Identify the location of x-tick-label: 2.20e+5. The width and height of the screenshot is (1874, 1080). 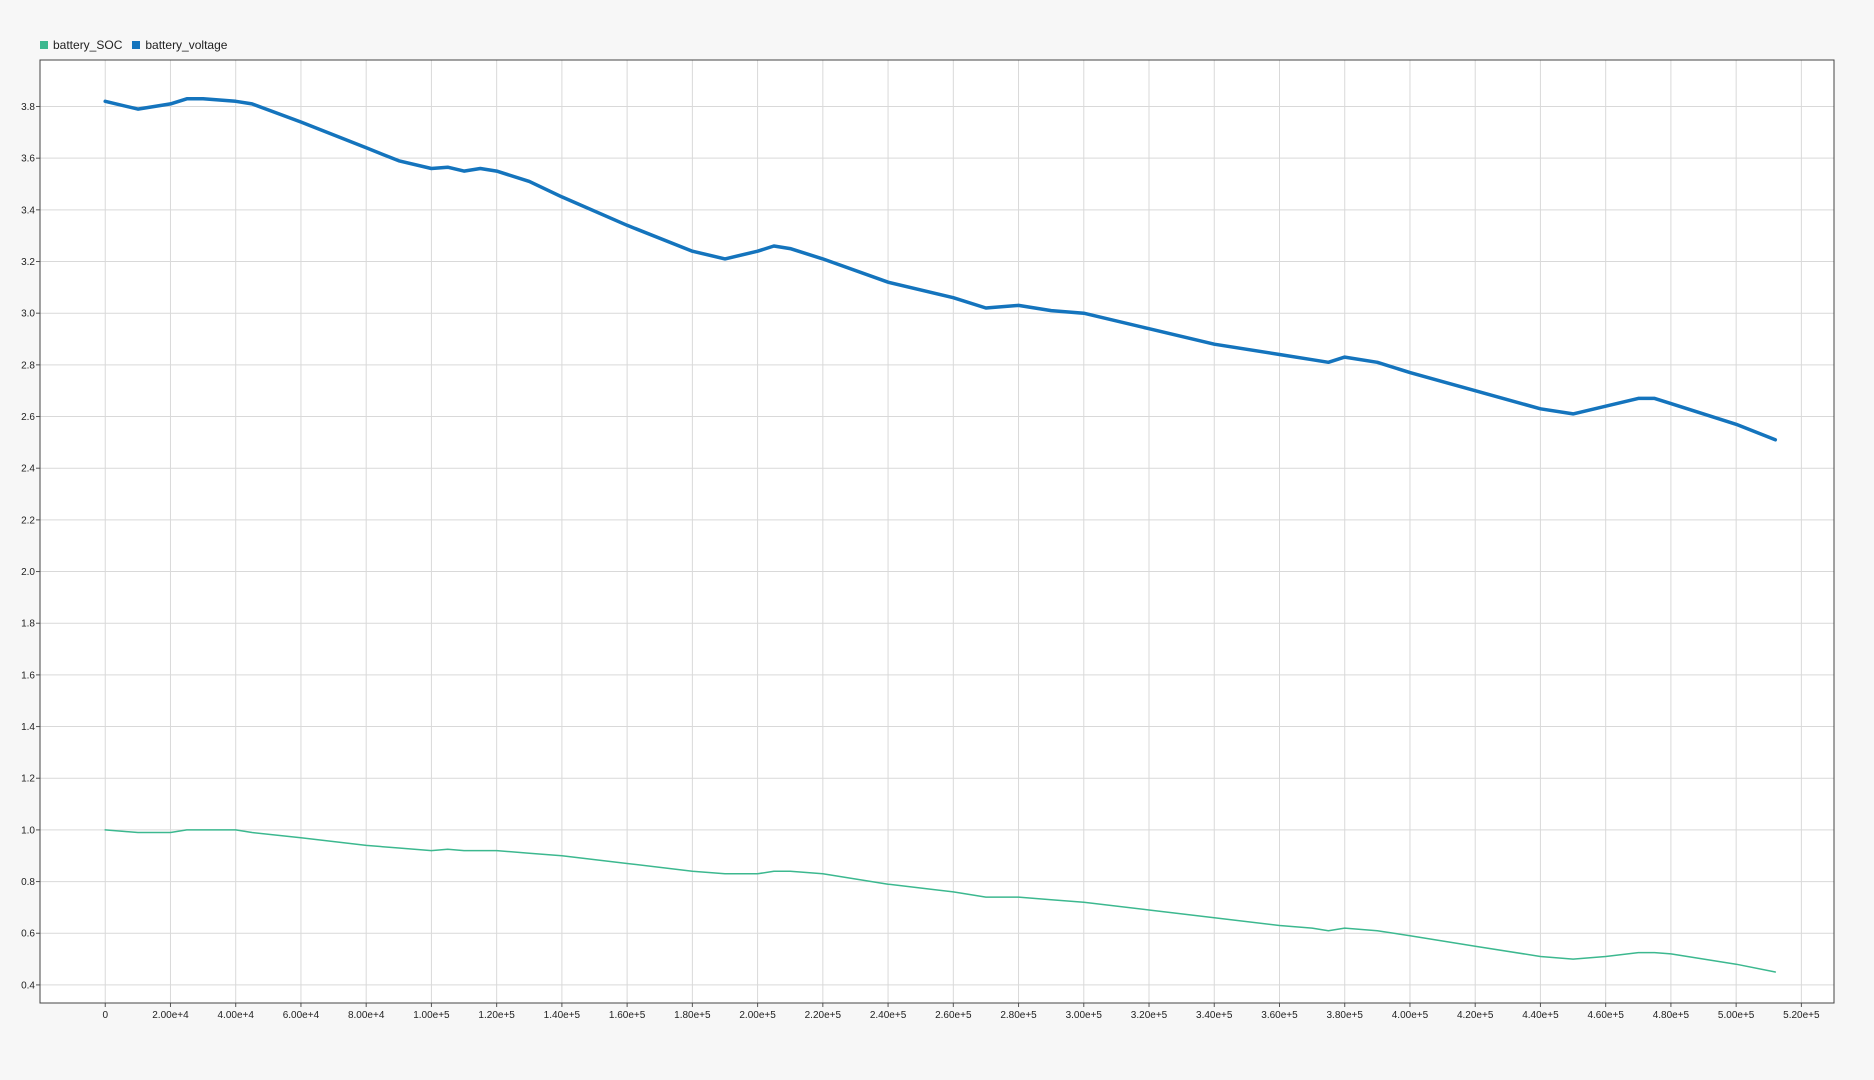
(823, 1015).